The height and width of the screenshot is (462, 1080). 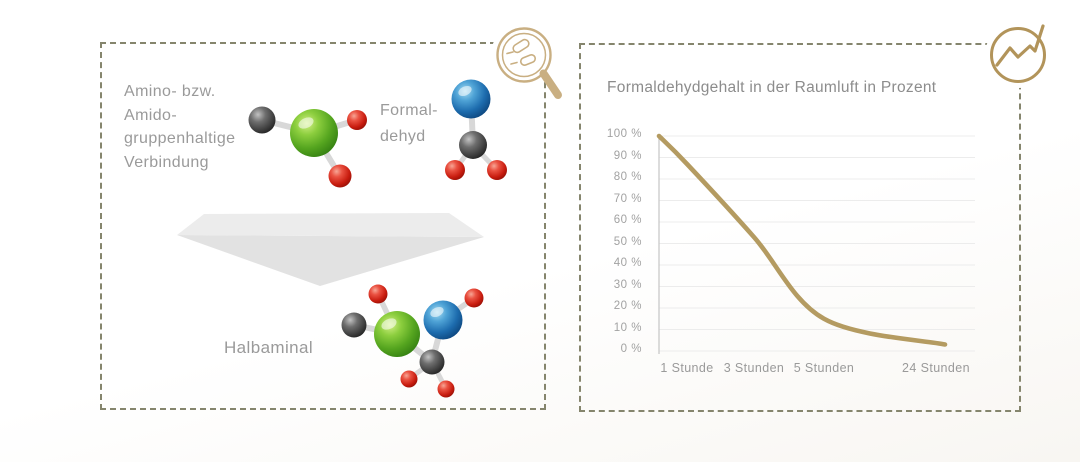 I want to click on x-tick-label: 3 Stunden, so click(x=754, y=368).